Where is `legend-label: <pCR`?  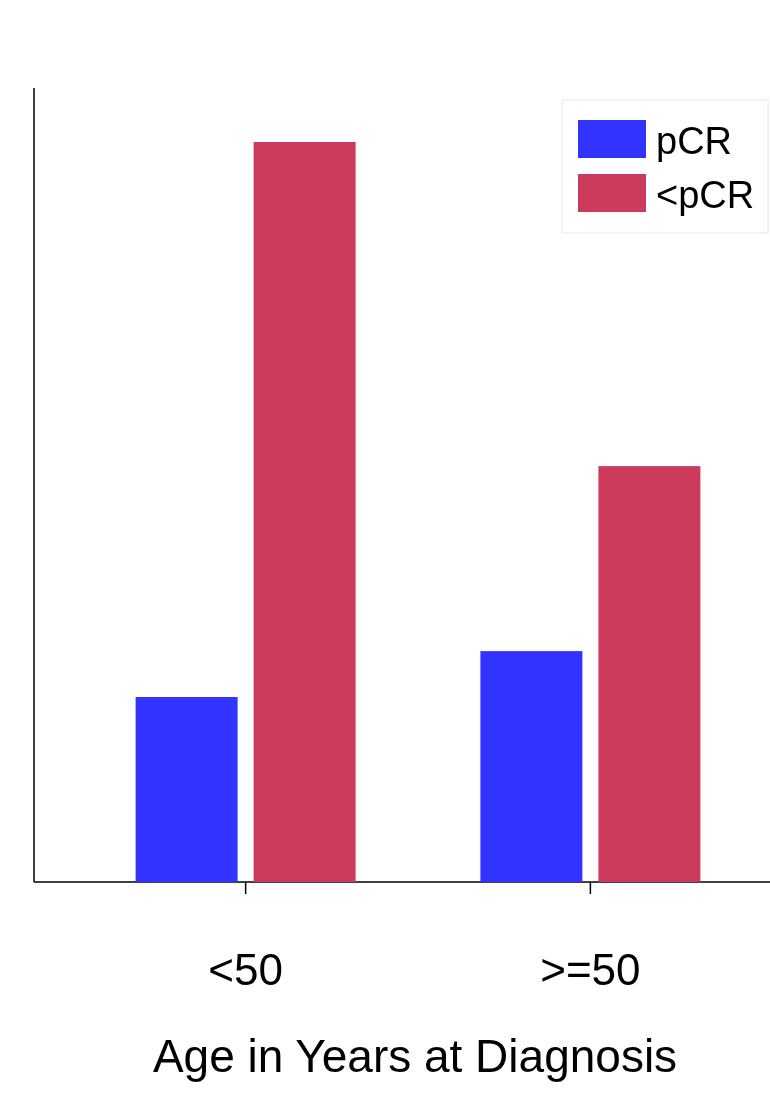 legend-label: <pCR is located at coordinates (705, 195).